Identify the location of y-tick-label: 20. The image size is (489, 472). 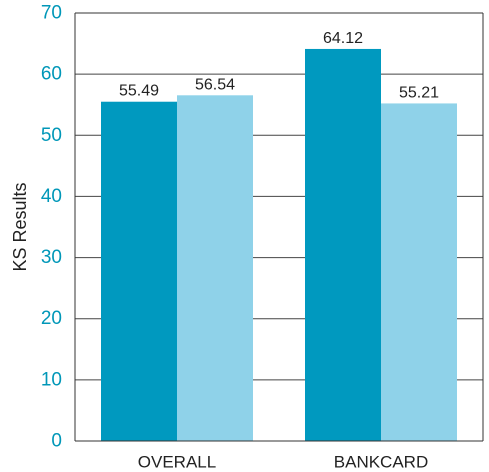
(51, 318).